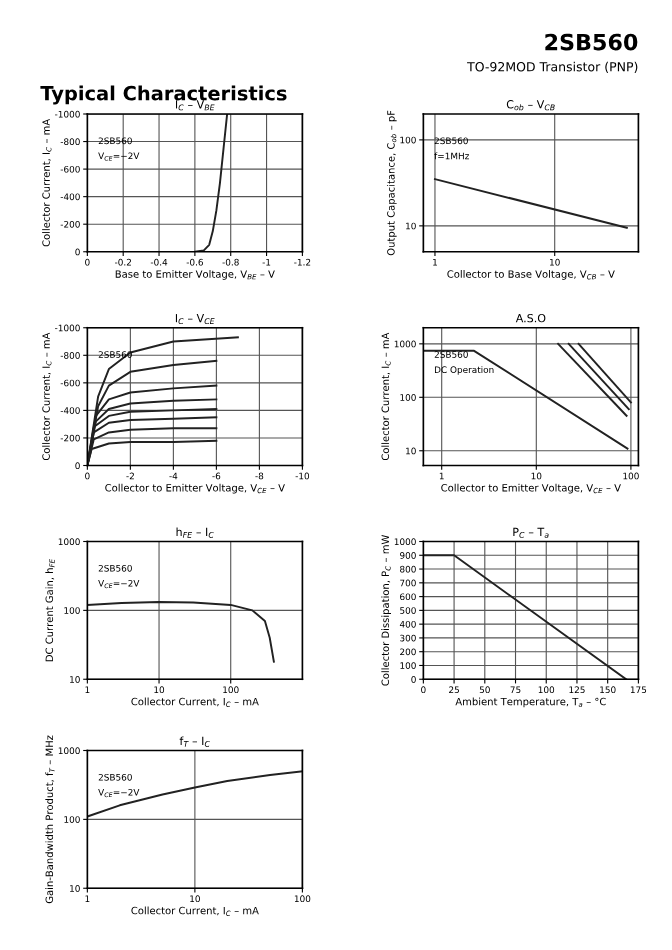  Describe the element at coordinates (591, 42) in the screenshot. I see `text: 2SB560` at that location.